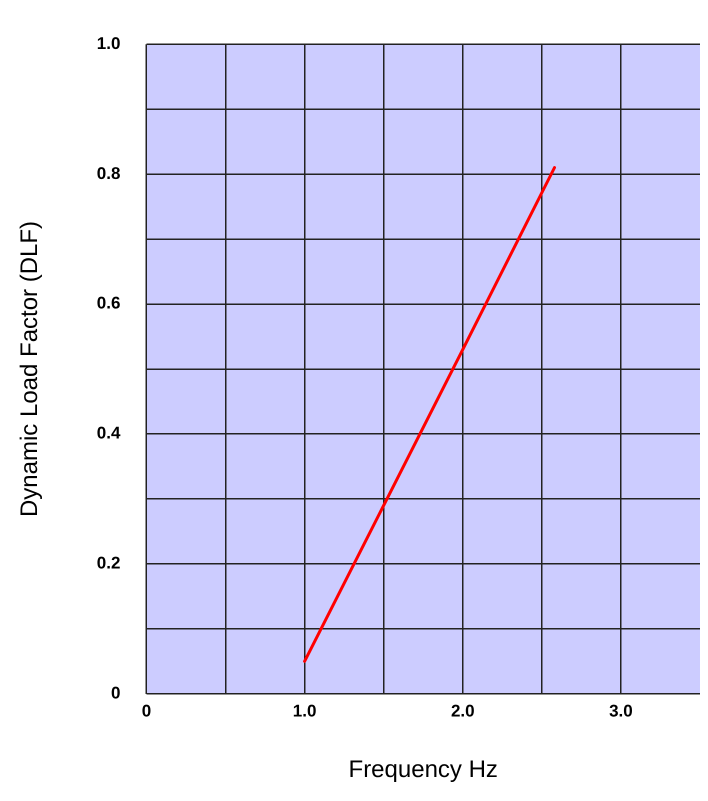 The image size is (708, 801). Describe the element at coordinates (304, 711) in the screenshot. I see `x-tick-label: 1.0` at that location.